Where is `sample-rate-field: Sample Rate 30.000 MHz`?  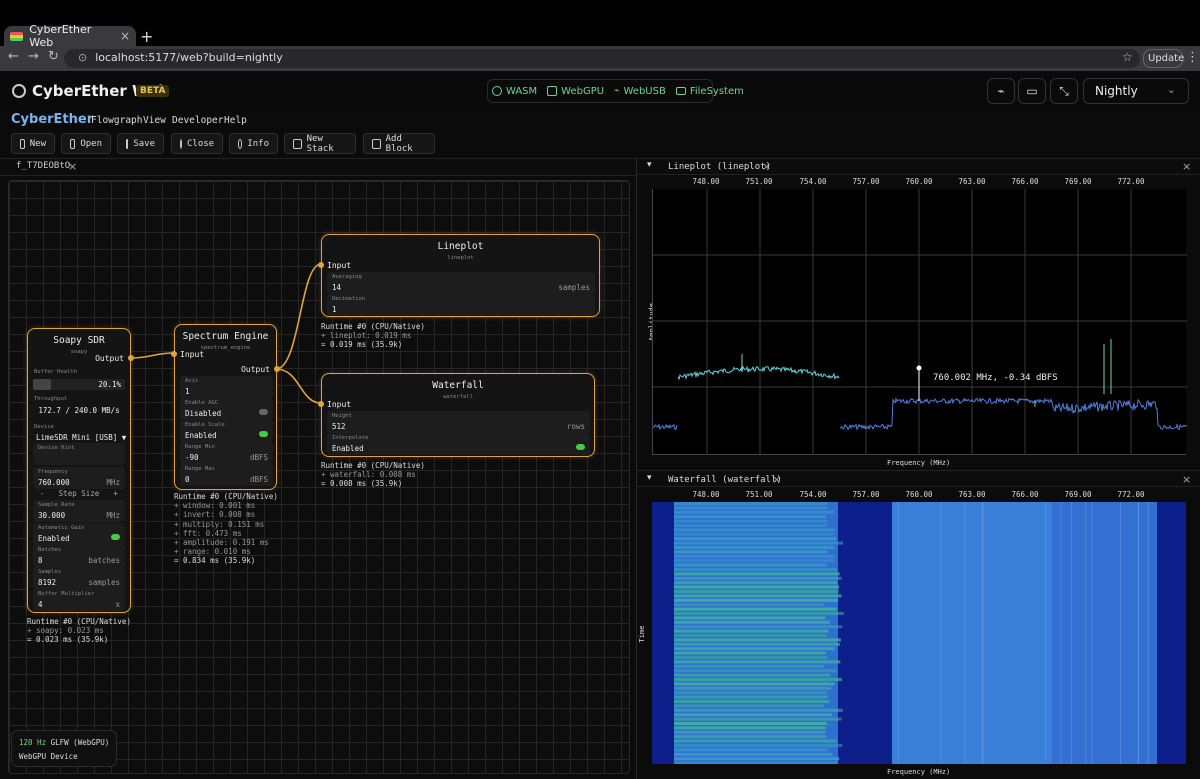 sample-rate-field: Sample Rate 30.000 MHz is located at coordinates (79, 511).